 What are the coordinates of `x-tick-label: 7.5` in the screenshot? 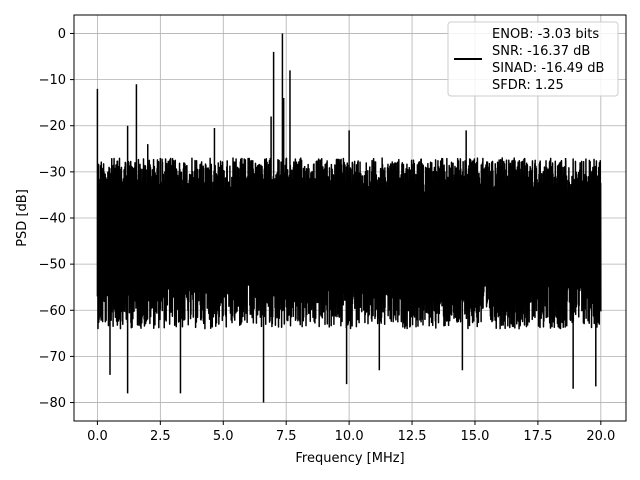 It's located at (286, 436).